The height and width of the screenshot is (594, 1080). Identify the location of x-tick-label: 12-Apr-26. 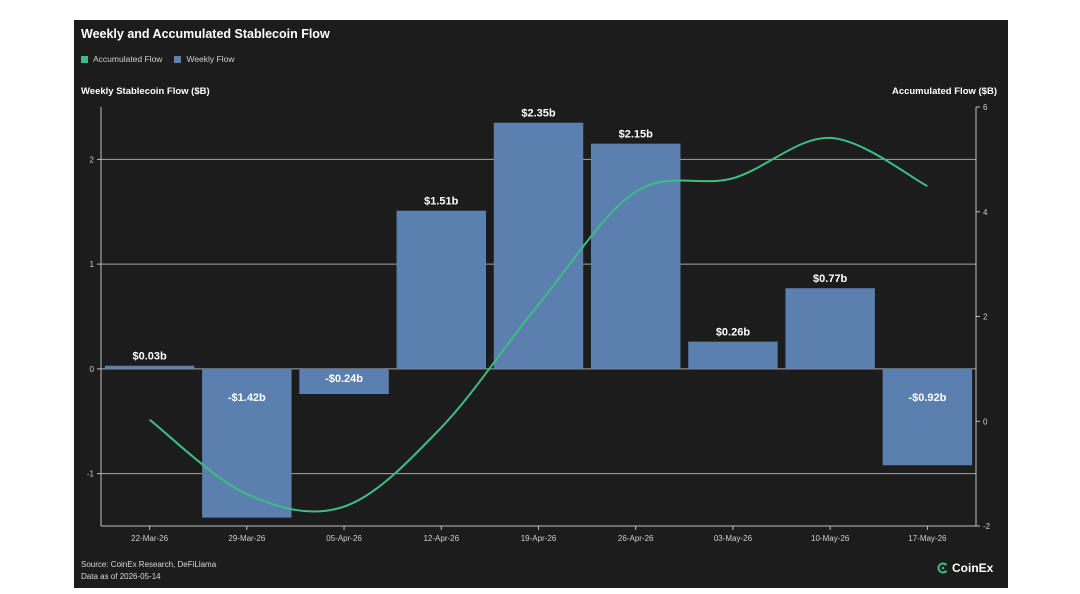
(441, 538).